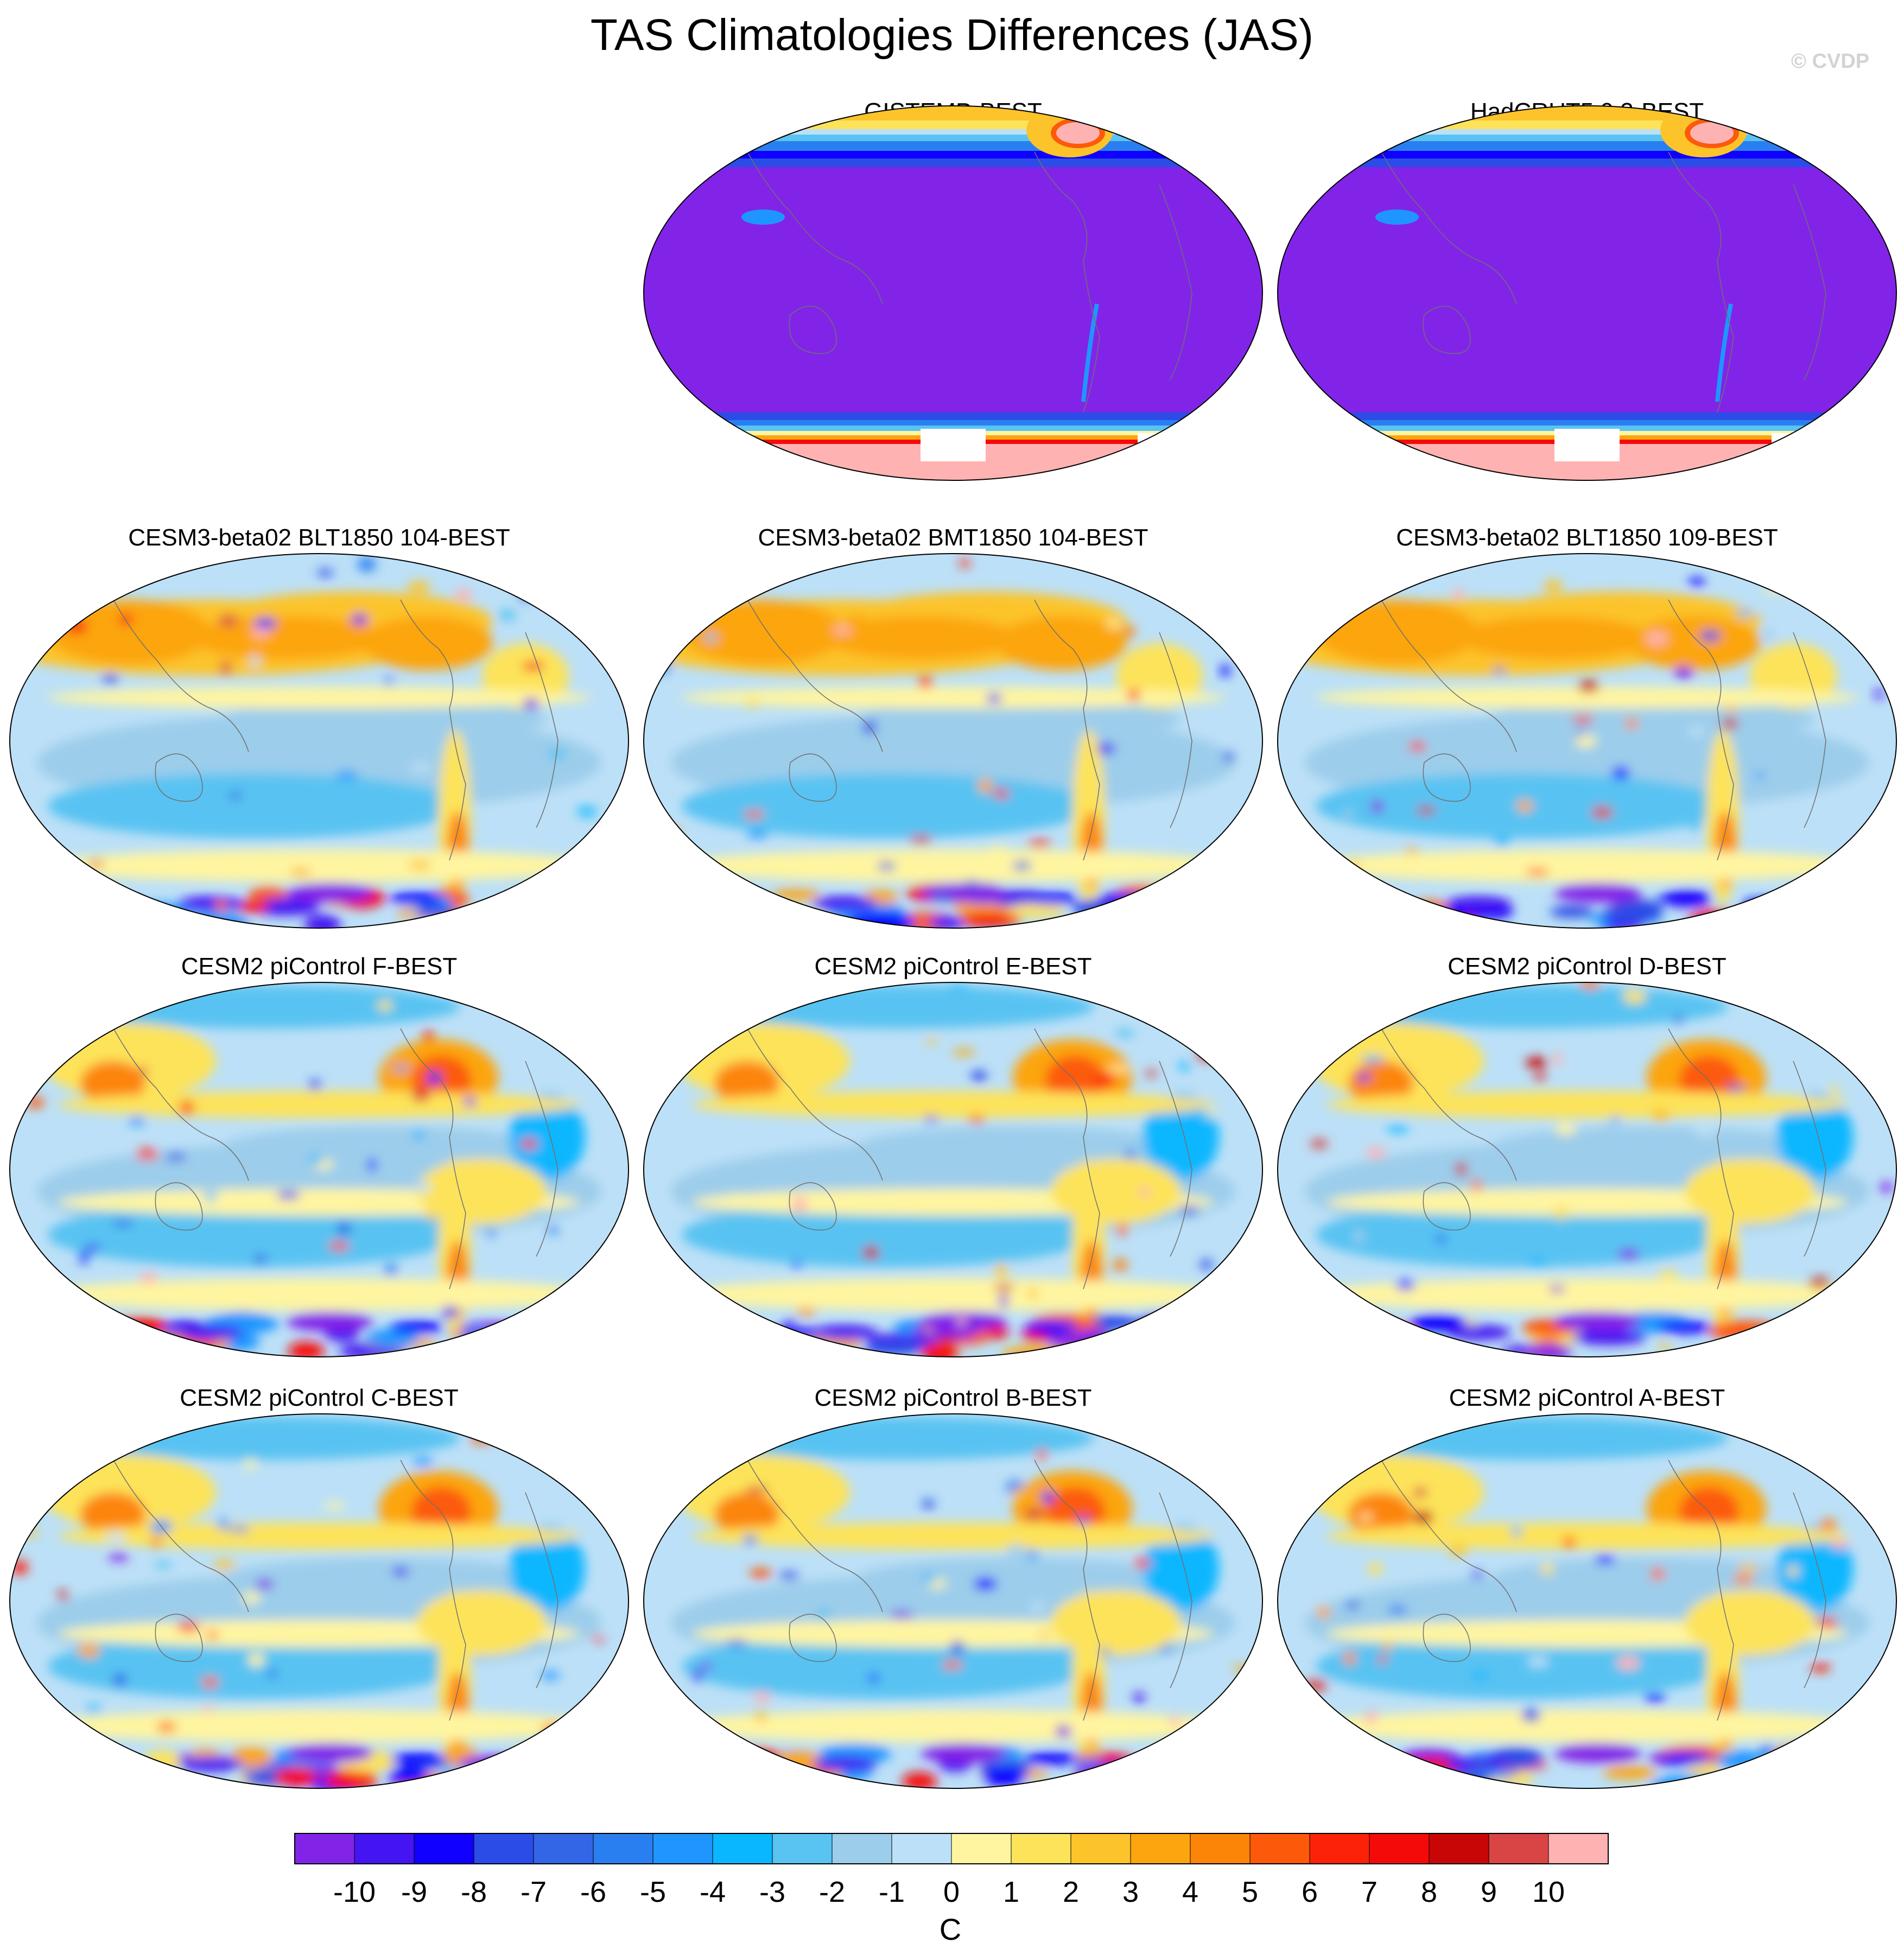  What do you see at coordinates (1587, 966) in the screenshot?
I see `panel-title: CESM2 piControl D-BEST` at bounding box center [1587, 966].